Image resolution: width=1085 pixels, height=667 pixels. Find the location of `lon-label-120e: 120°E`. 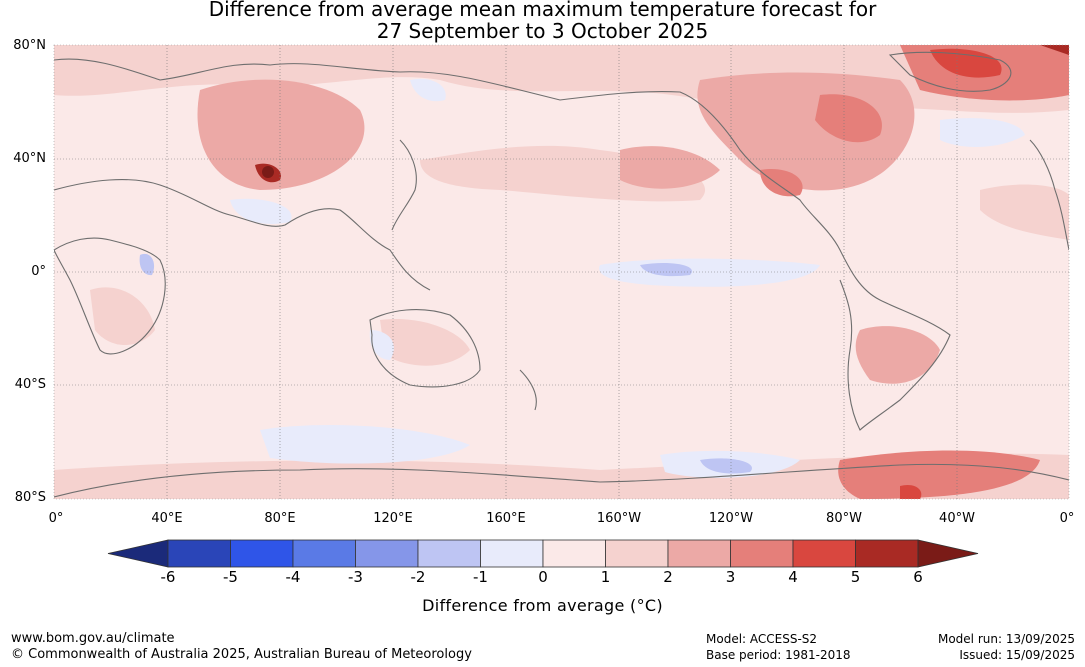

lon-label-120e: 120°E is located at coordinates (393, 518).